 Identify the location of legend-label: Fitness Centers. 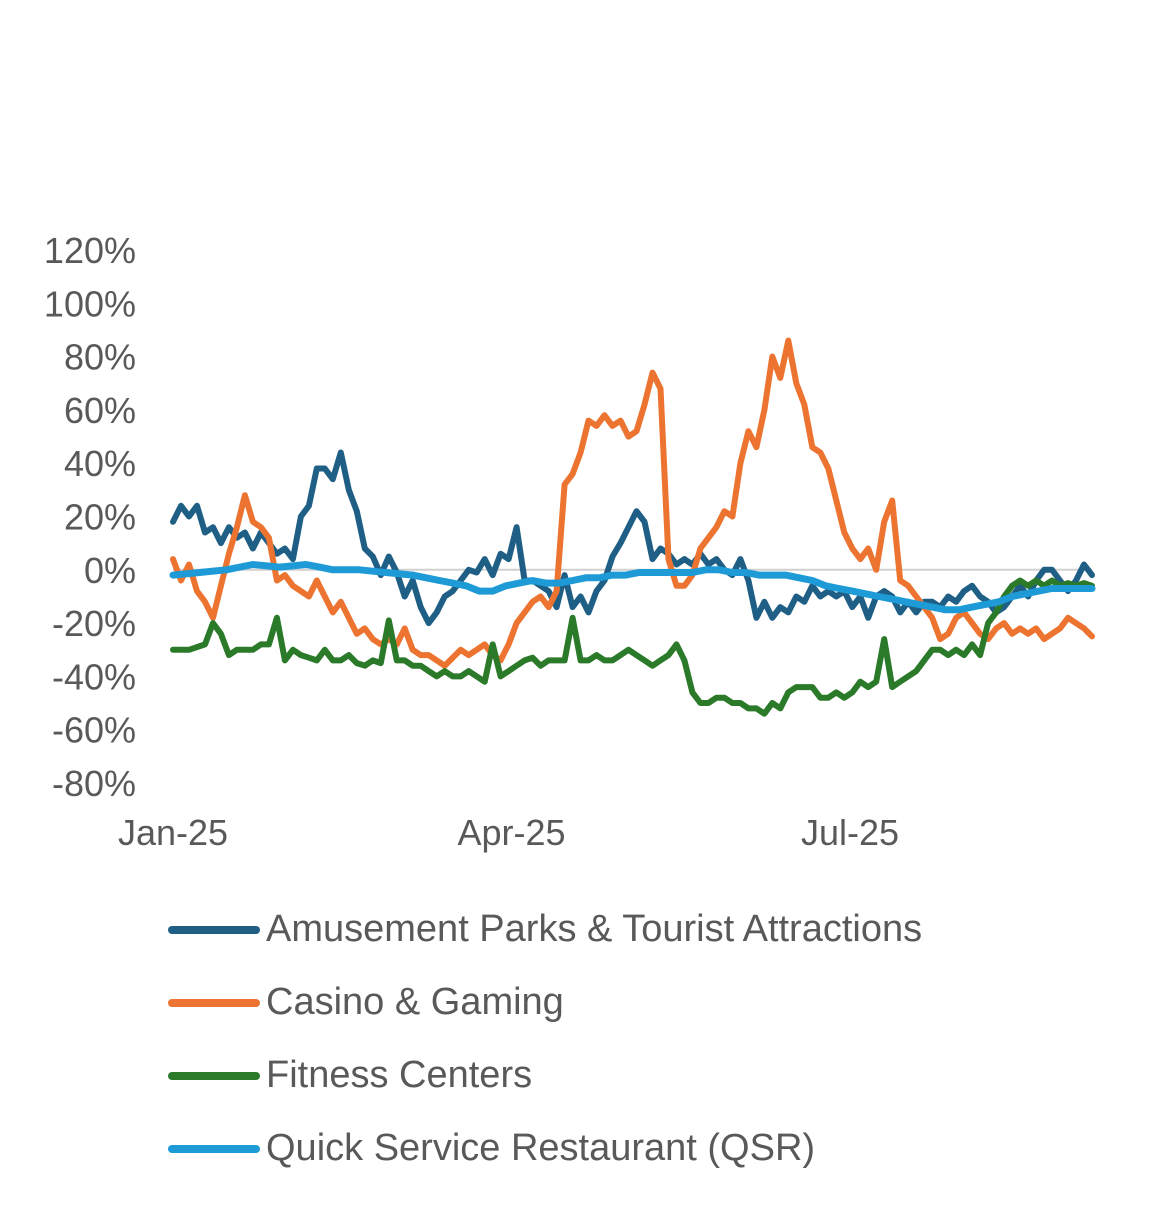
(399, 1075).